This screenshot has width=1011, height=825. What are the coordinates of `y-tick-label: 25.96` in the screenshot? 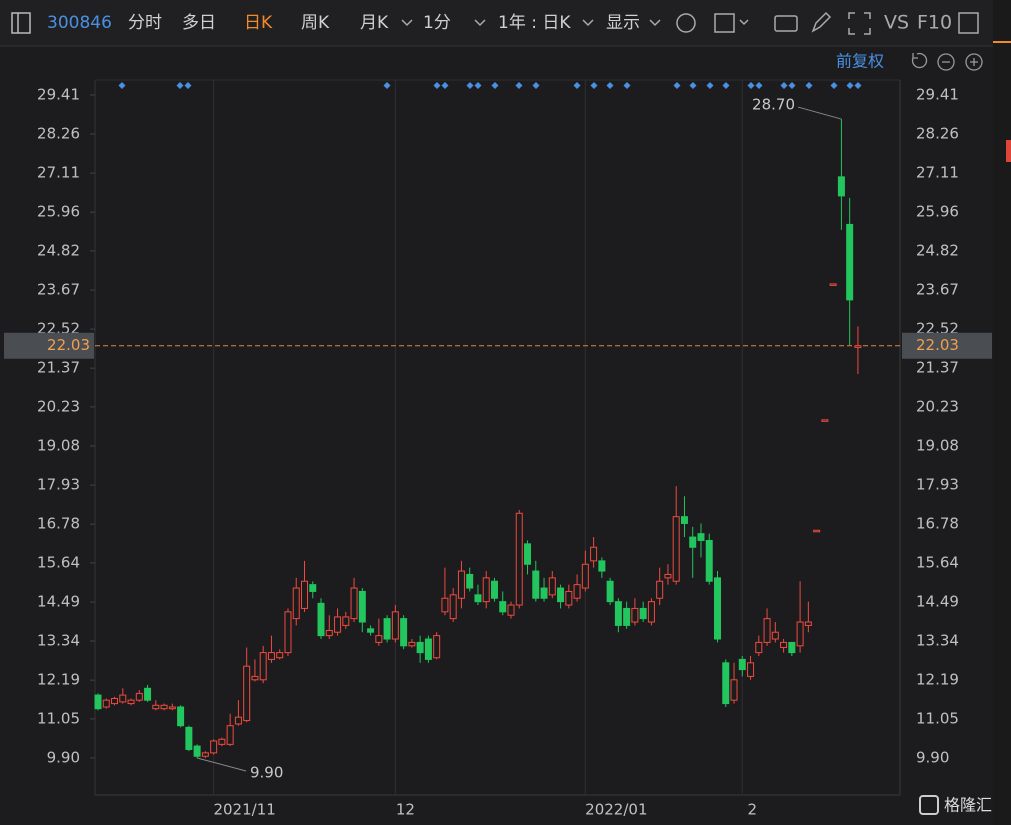 It's located at (58, 212).